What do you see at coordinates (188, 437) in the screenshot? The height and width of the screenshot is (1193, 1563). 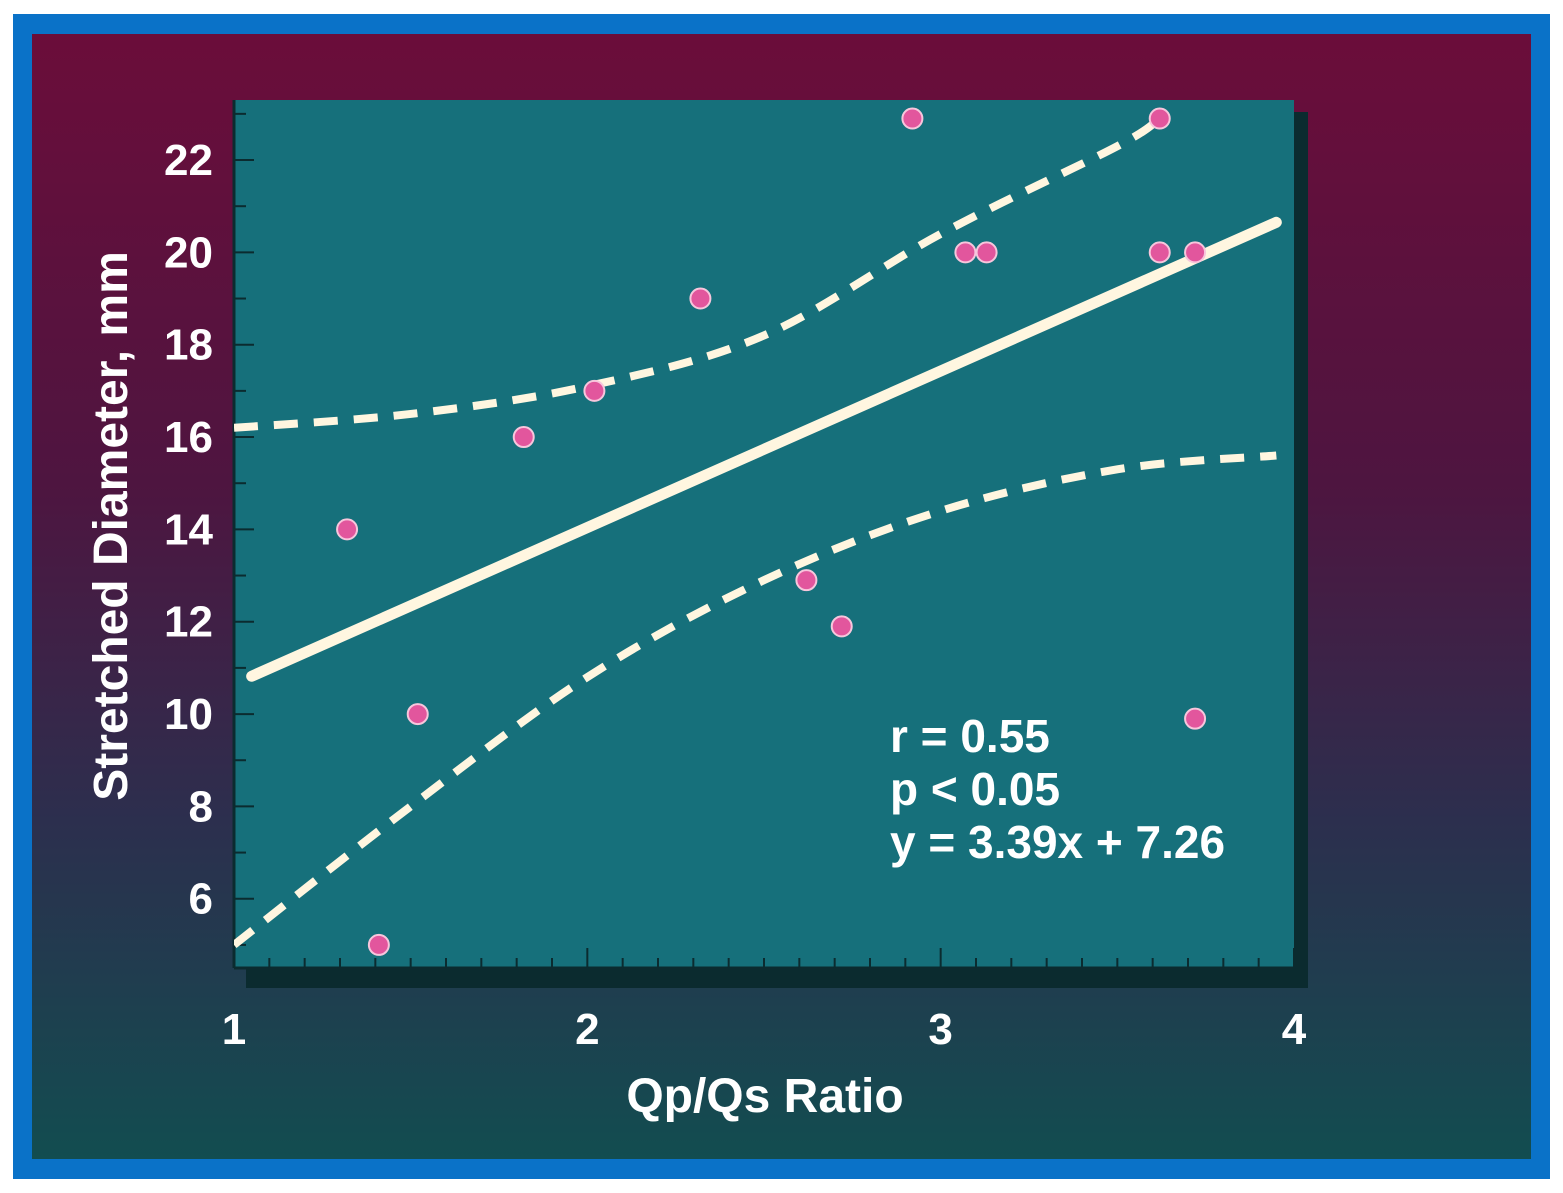 I see `y-tick-label: 16` at bounding box center [188, 437].